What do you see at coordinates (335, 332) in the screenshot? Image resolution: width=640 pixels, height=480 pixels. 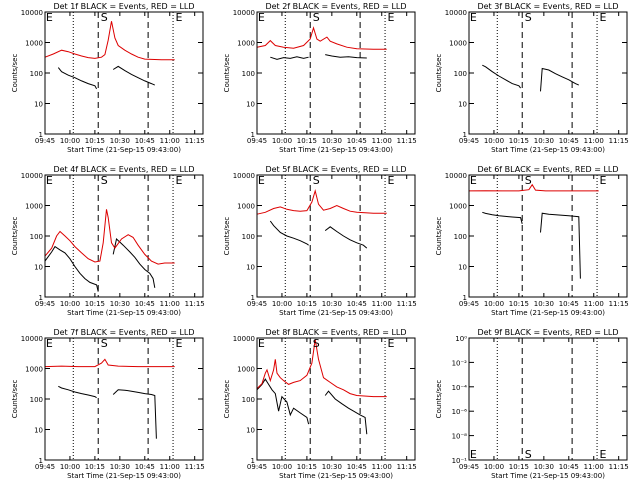 I see `panel-title: Det 8f BLACK = Events, RED = LLD` at bounding box center [335, 332].